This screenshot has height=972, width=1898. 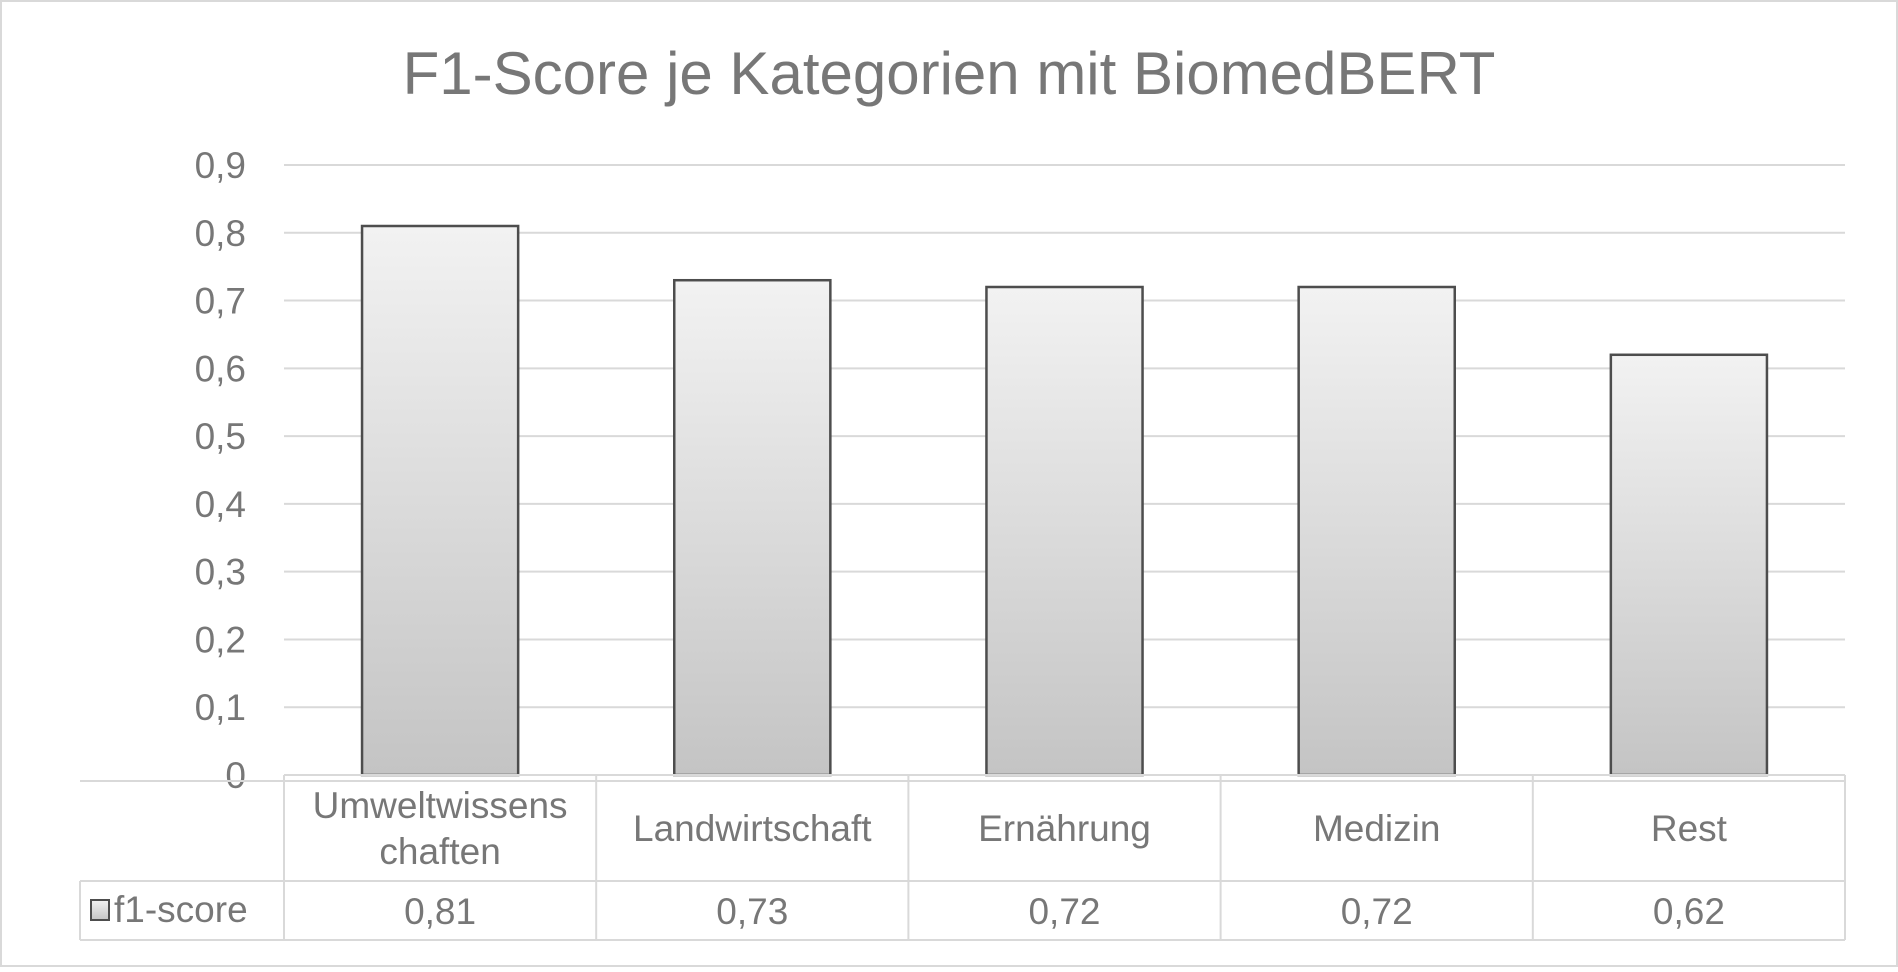 What do you see at coordinates (220, 436) in the screenshot?
I see `y-tick-label: 0,5` at bounding box center [220, 436].